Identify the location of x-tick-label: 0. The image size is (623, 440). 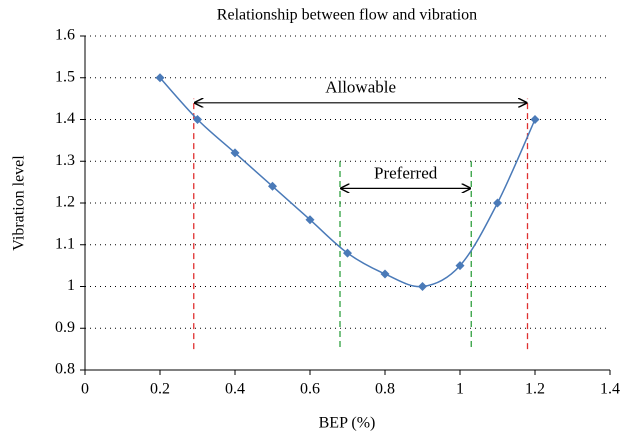
(85, 389).